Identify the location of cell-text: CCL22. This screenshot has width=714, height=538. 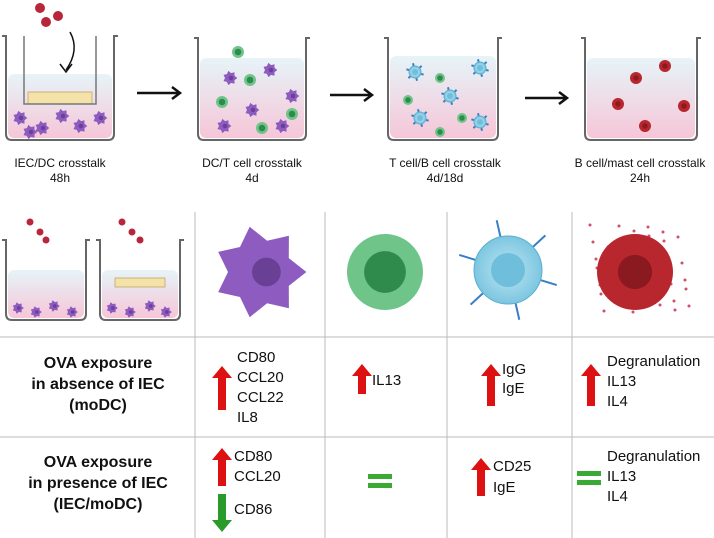
(260, 397).